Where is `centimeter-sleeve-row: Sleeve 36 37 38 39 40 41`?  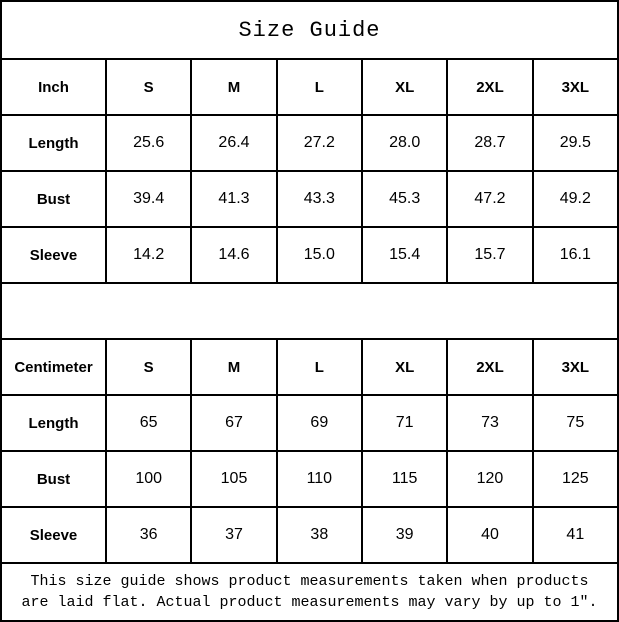
centimeter-sleeve-row: Sleeve 36 37 38 39 40 41 is located at coordinates (309, 535).